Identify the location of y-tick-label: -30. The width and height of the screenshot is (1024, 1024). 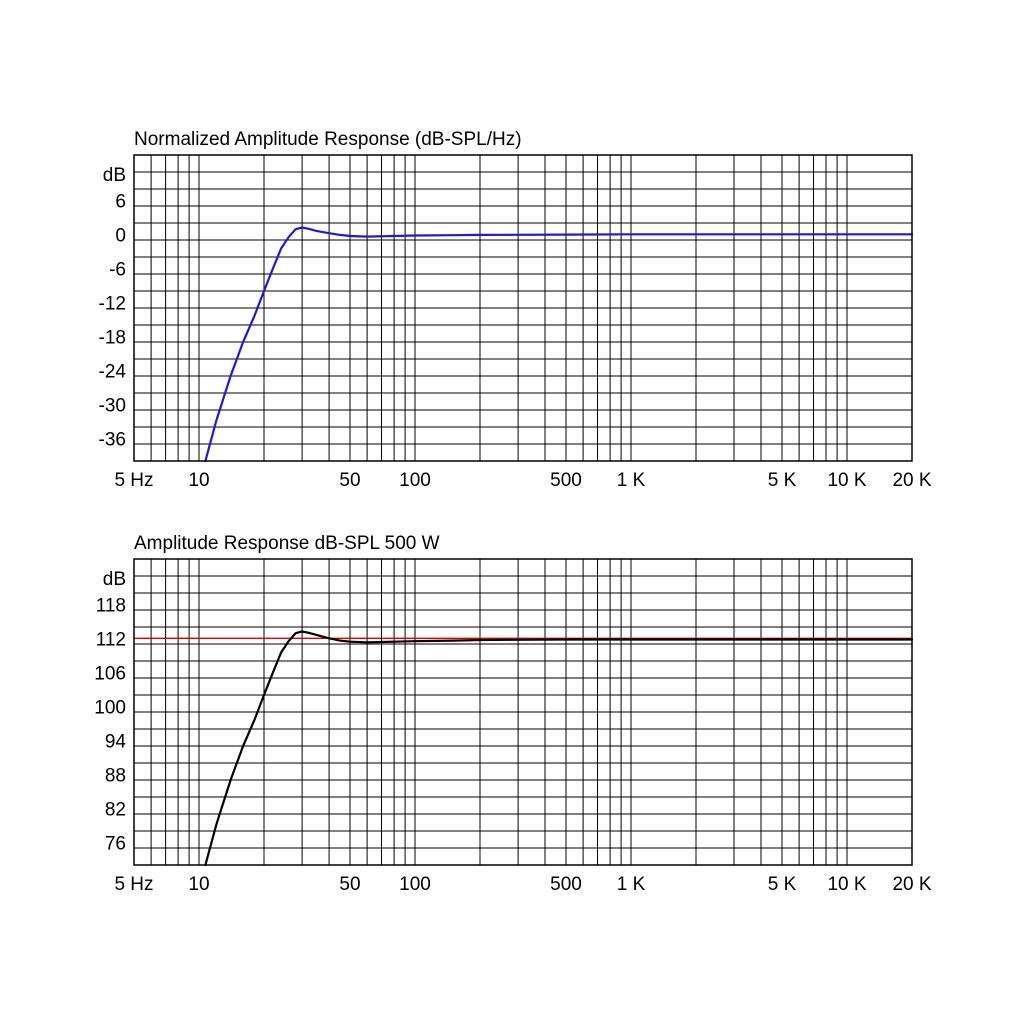
(112, 405).